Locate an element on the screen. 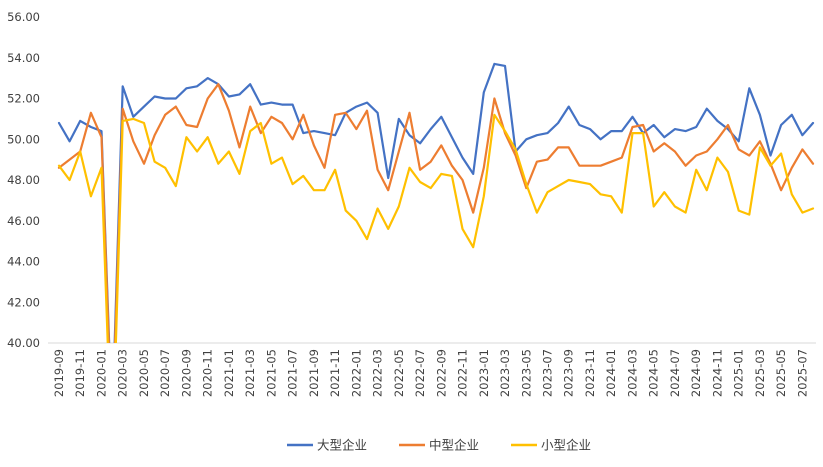  x-tick-label: 2022-03 is located at coordinates (378, 373).